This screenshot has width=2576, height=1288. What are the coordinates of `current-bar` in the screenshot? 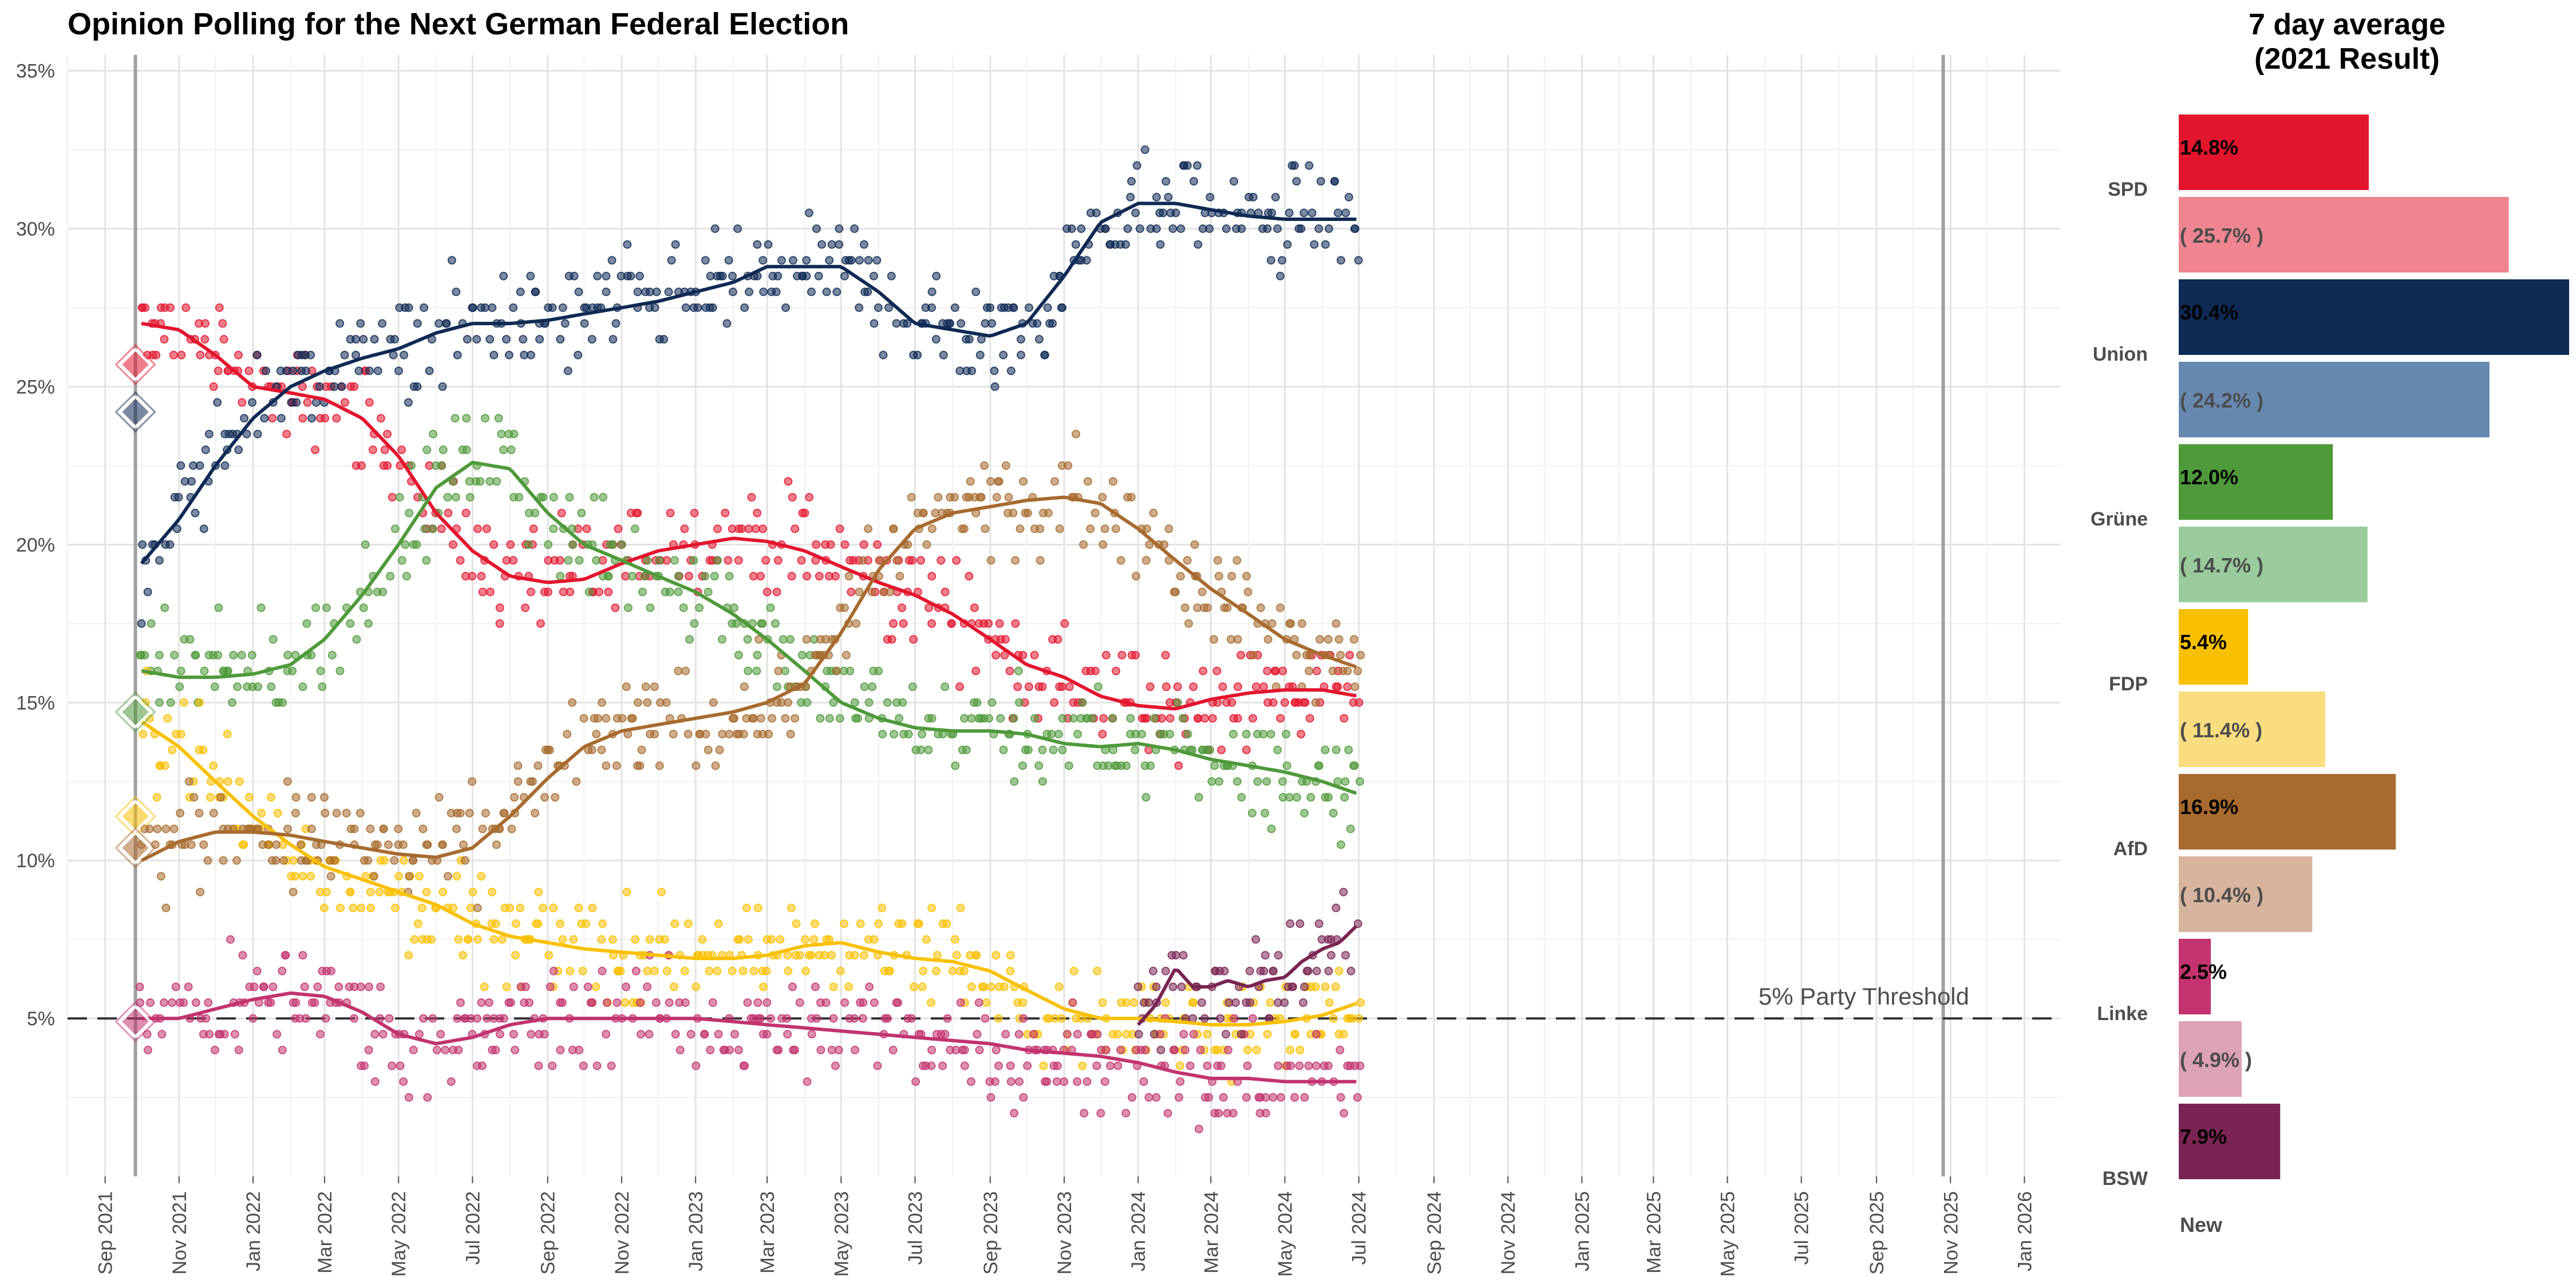 It's located at (2214, 647).